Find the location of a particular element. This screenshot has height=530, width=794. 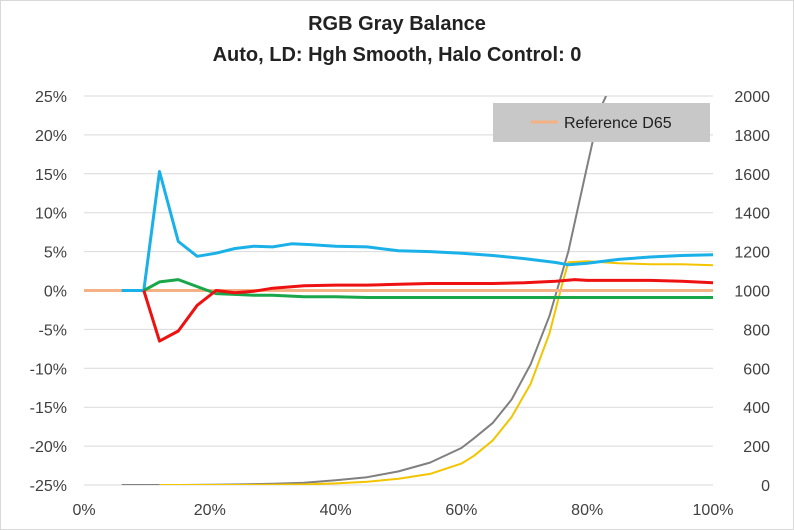

x-tick-label: 40% is located at coordinates (336, 510).